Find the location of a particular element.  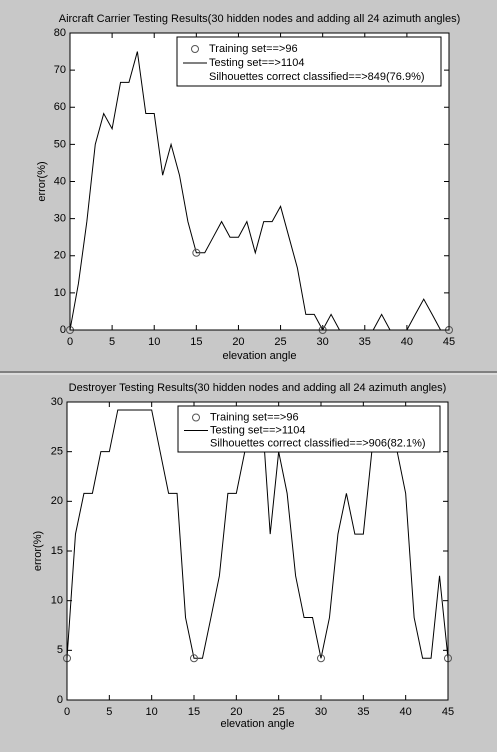

y-tick-label: 15 is located at coordinates (57, 551).